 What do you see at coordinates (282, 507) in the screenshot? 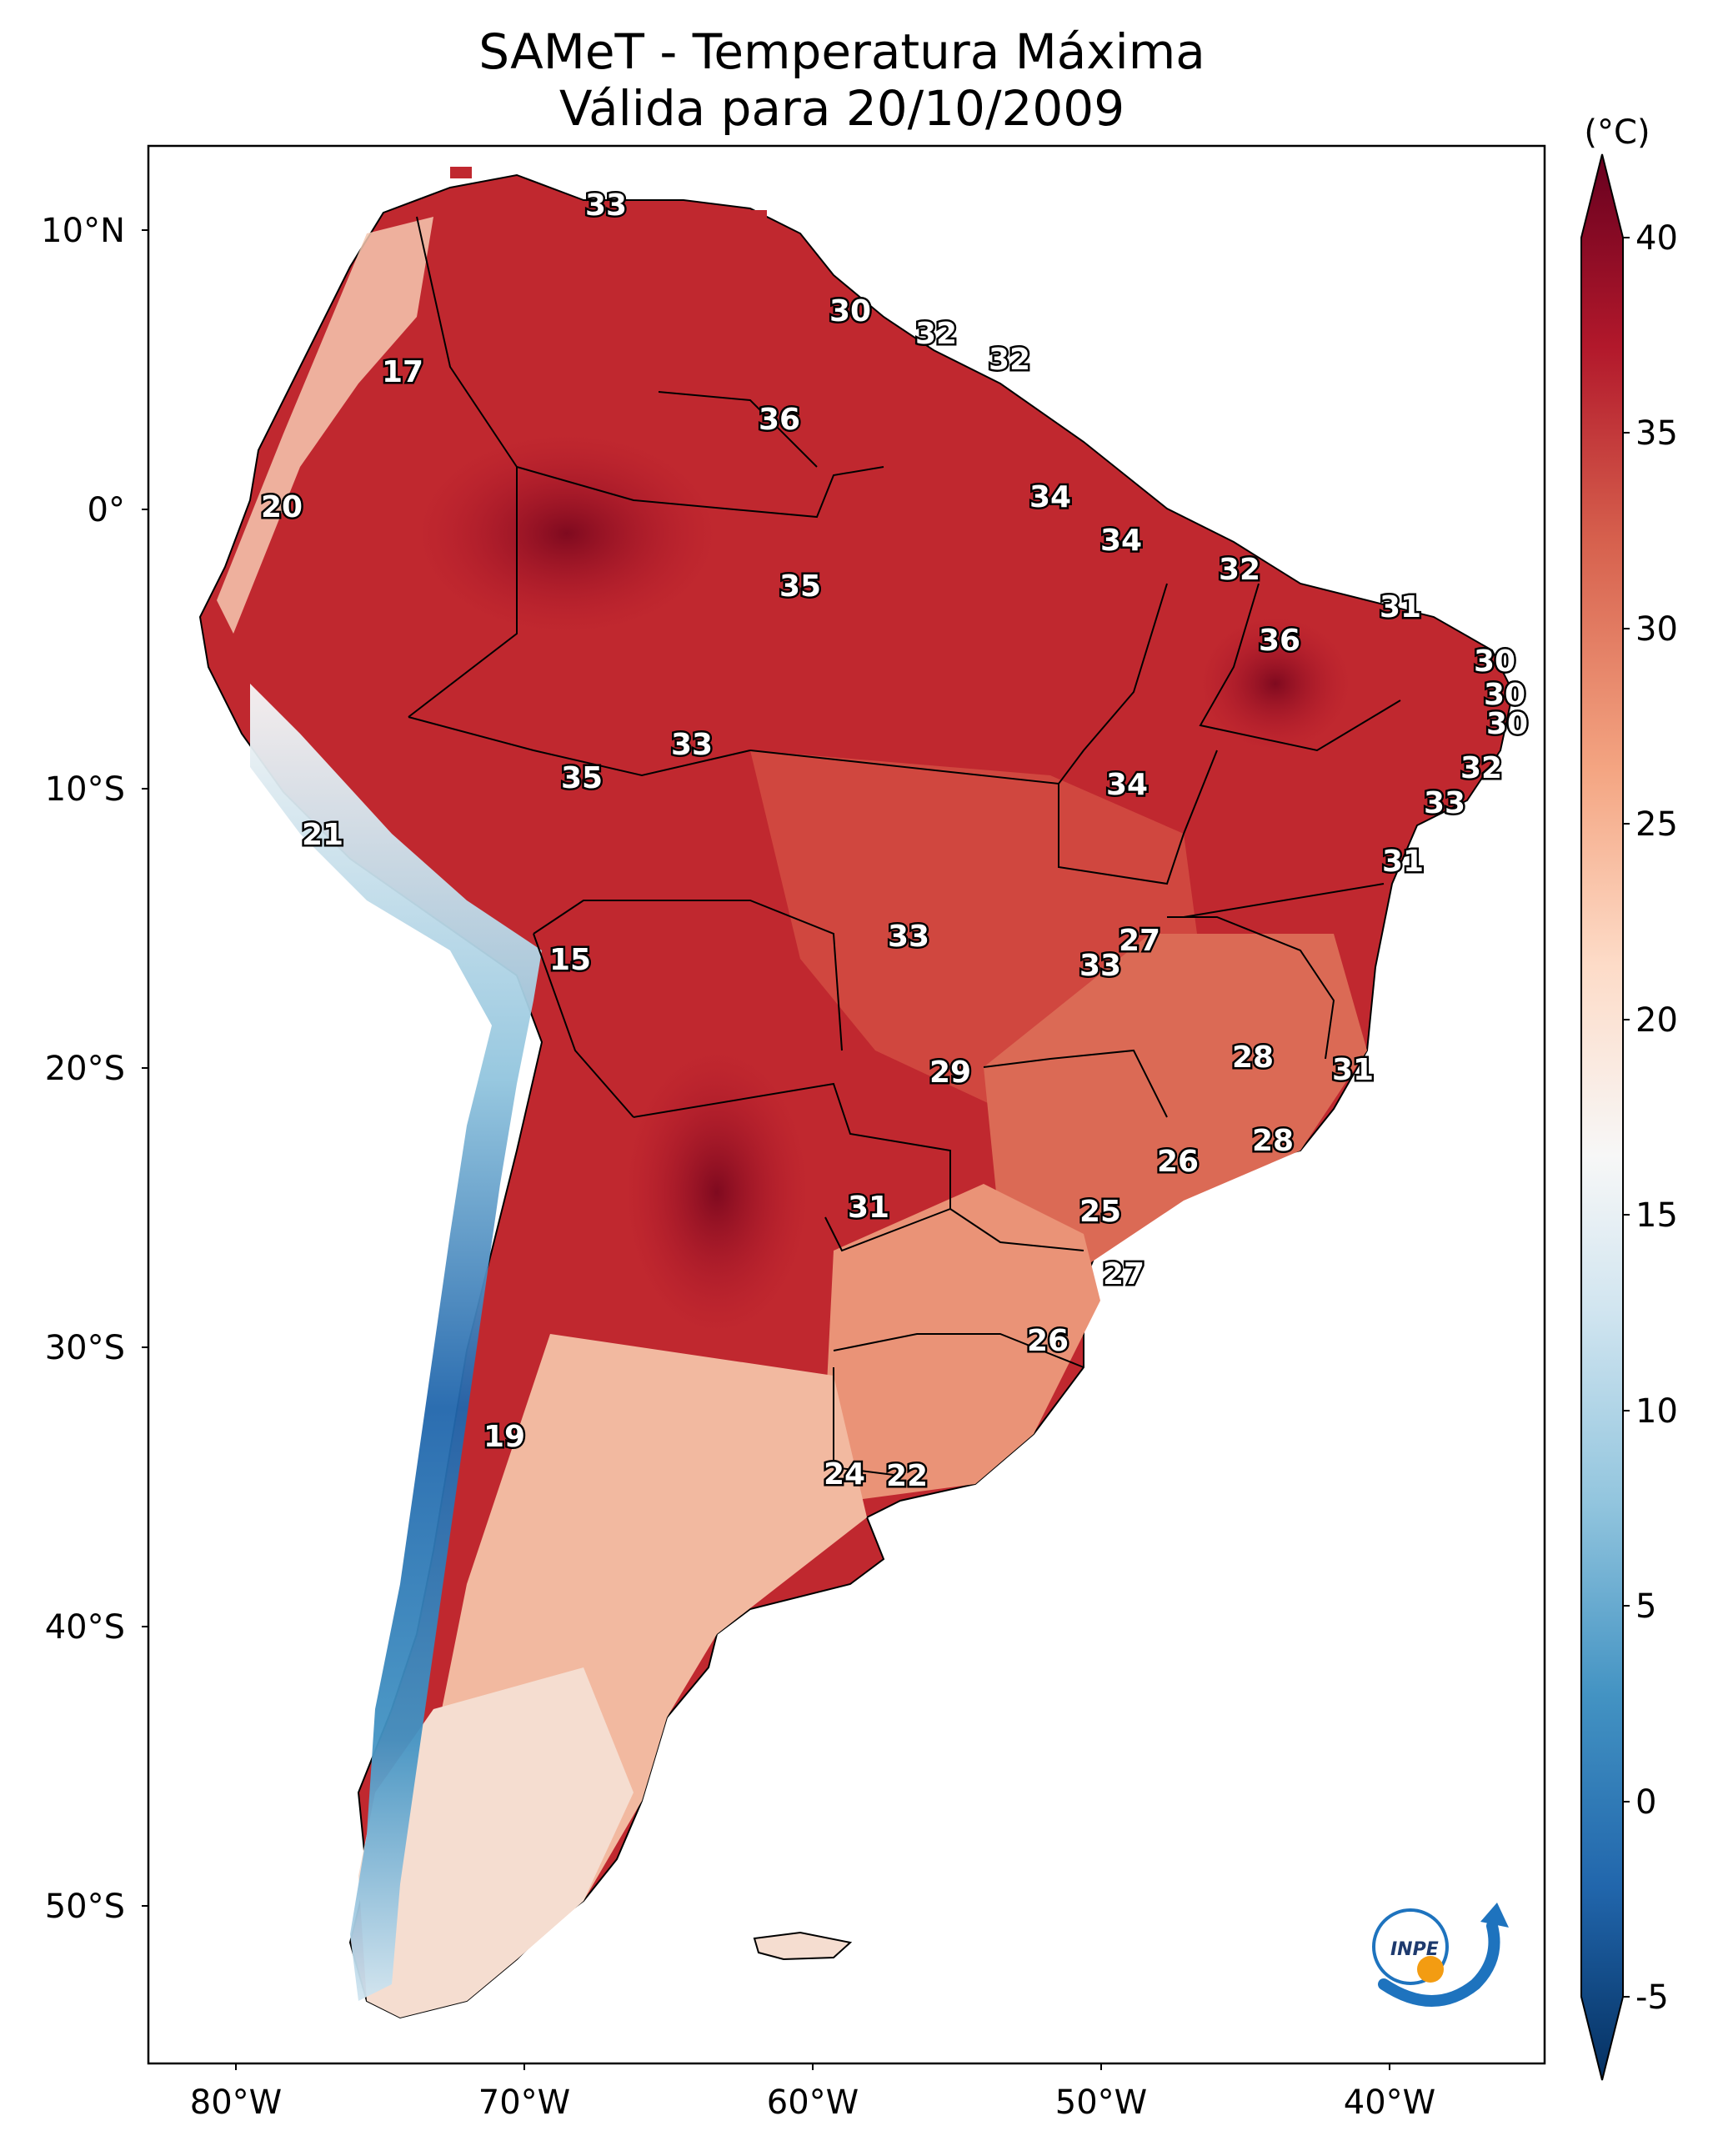
I see `contour-label: 20` at bounding box center [282, 507].